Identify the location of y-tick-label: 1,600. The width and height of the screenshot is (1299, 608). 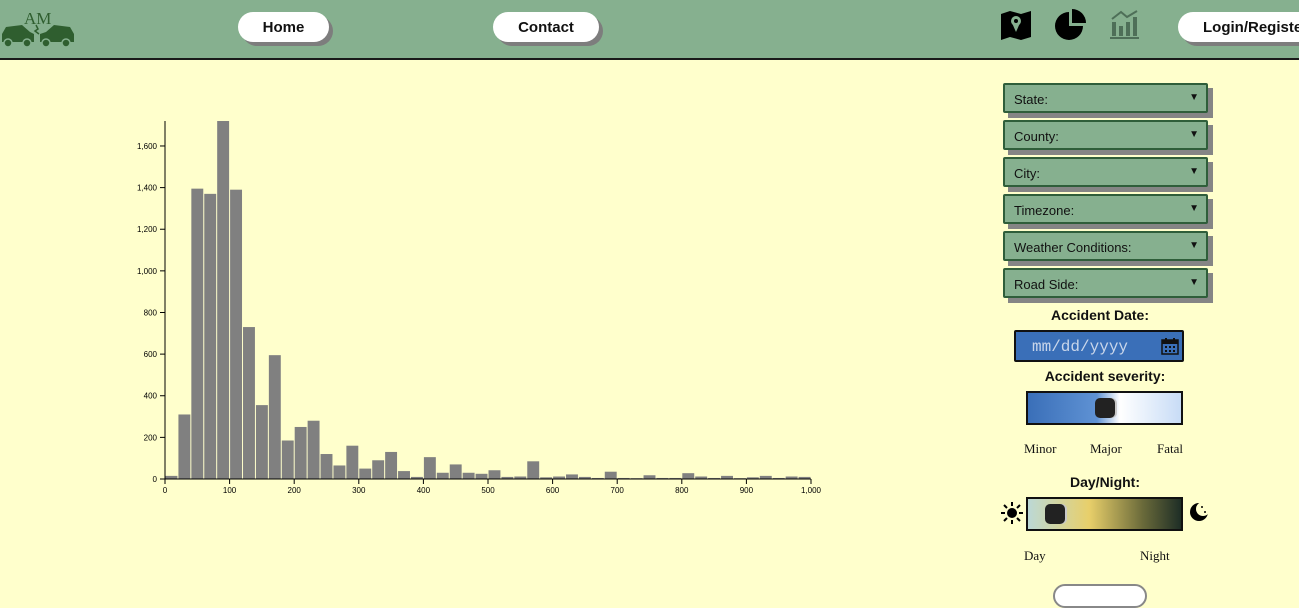
(147, 146).